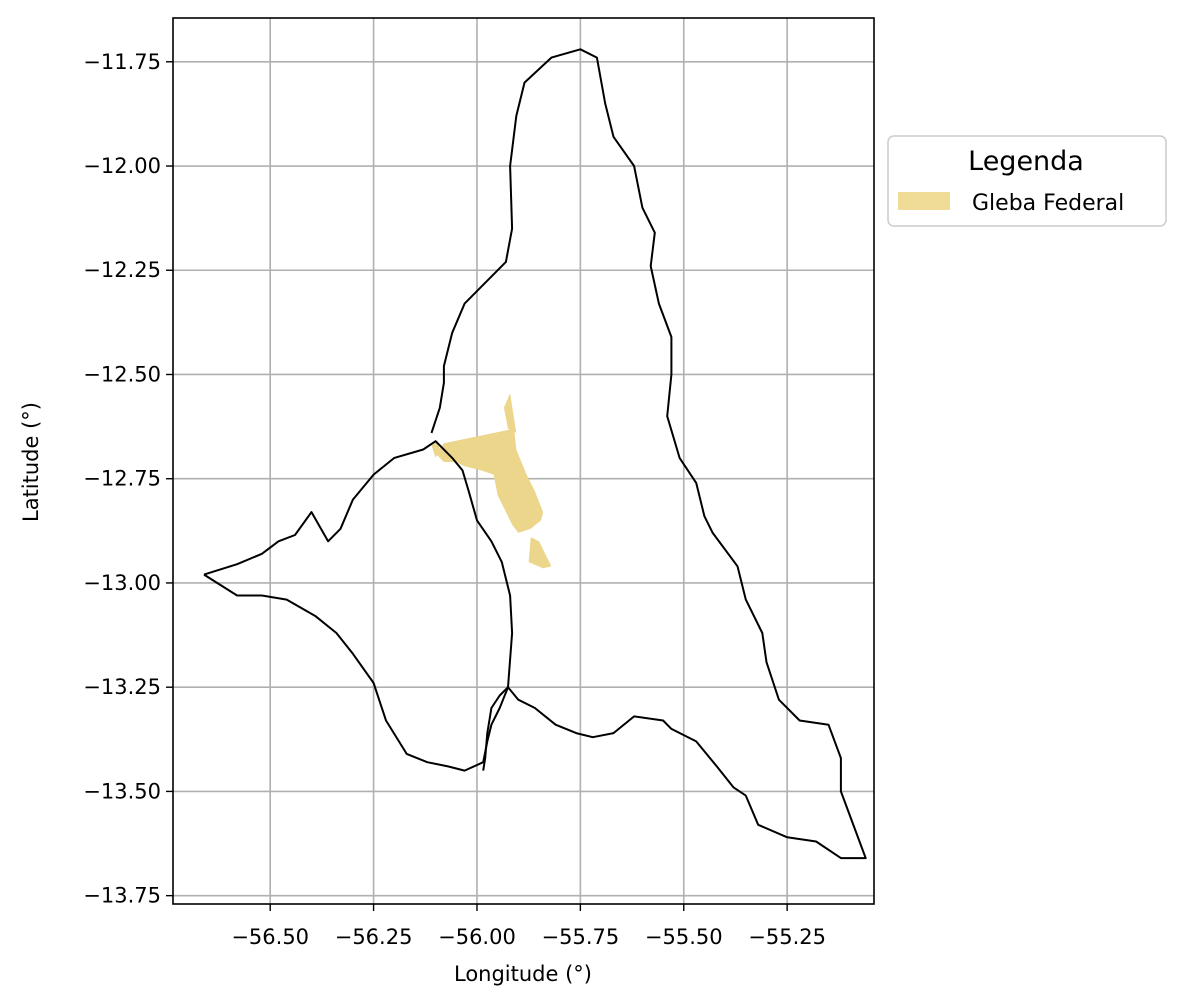 Image resolution: width=1186 pixels, height=1006 pixels. I want to click on legend-swatch-gleba-federal, so click(924, 201).